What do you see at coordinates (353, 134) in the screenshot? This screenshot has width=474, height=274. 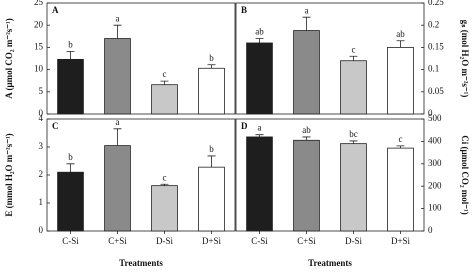 I see `significance-letter: bc` at bounding box center [353, 134].